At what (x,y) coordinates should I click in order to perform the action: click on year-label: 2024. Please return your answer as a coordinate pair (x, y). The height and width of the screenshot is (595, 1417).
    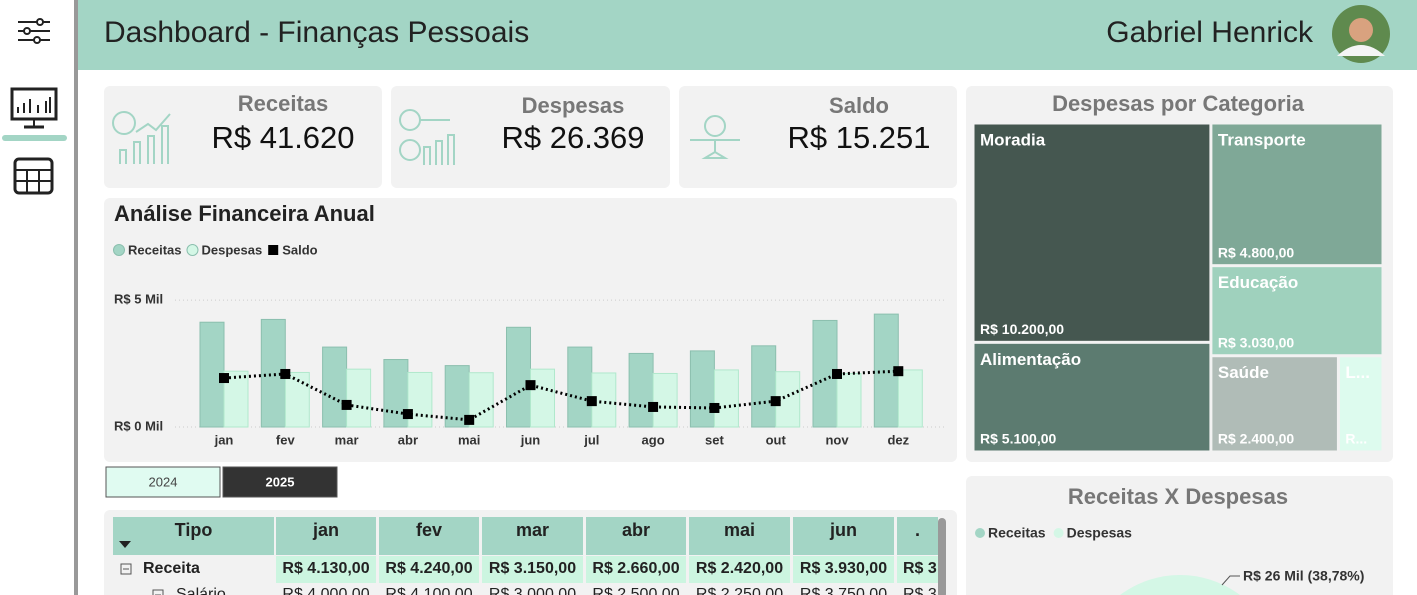
    Looking at the image, I should click on (163, 481).